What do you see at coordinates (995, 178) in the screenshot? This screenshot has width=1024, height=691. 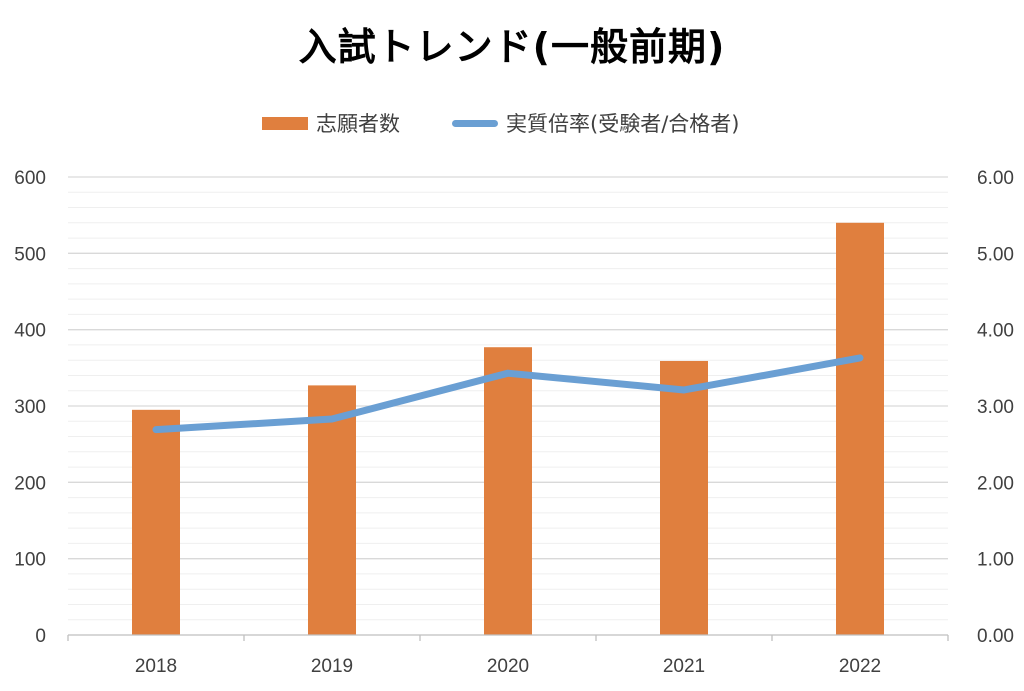 I see `right-y-tick-label: 6.00` at bounding box center [995, 178].